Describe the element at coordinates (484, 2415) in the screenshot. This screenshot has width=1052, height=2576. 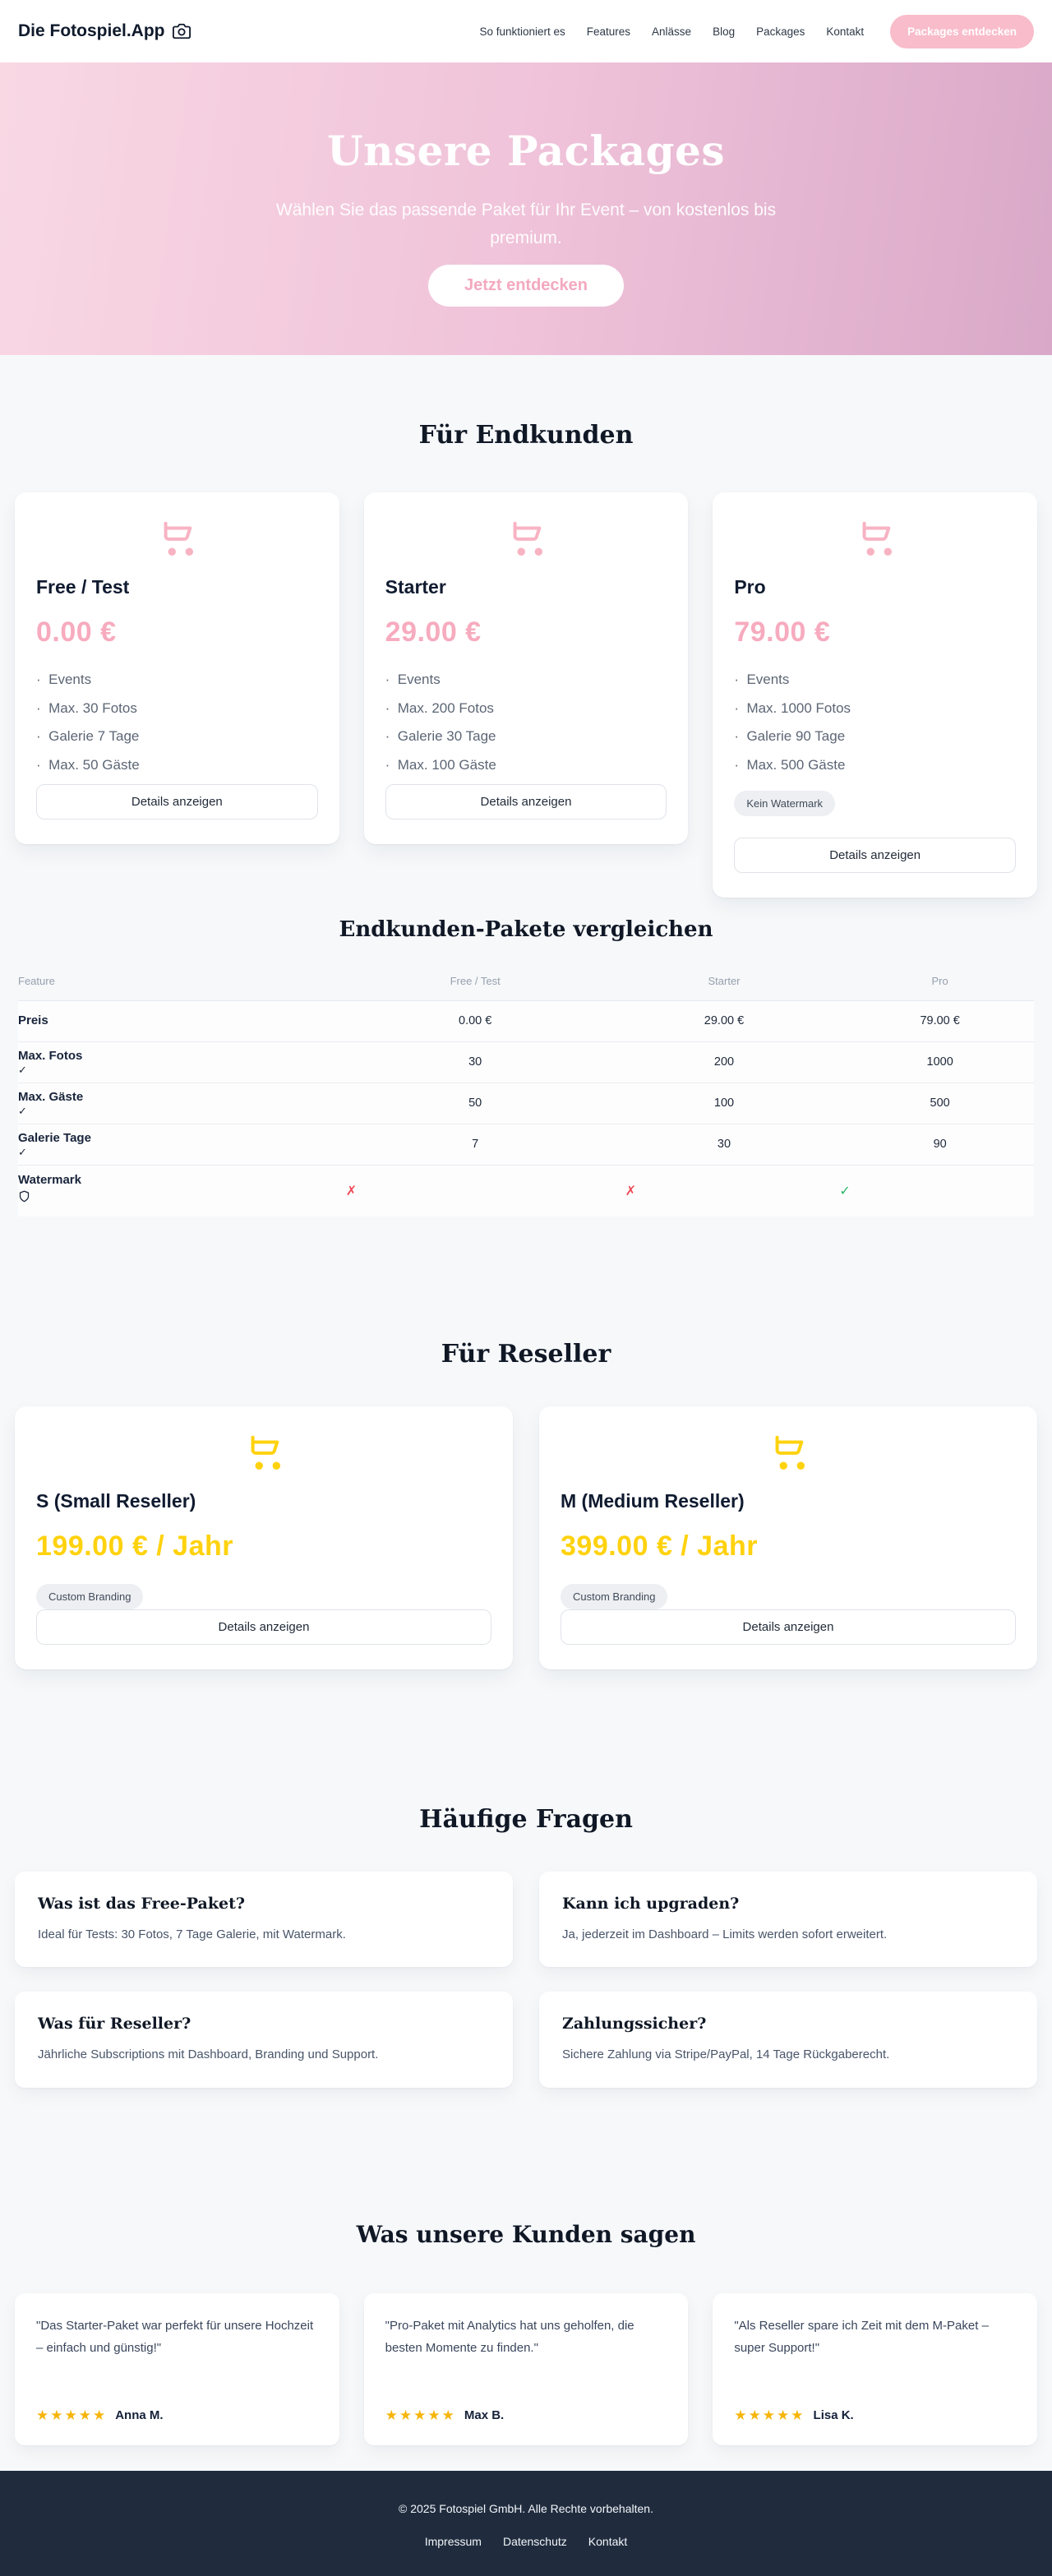
I see `testimonial-author: Max B.` at that location.